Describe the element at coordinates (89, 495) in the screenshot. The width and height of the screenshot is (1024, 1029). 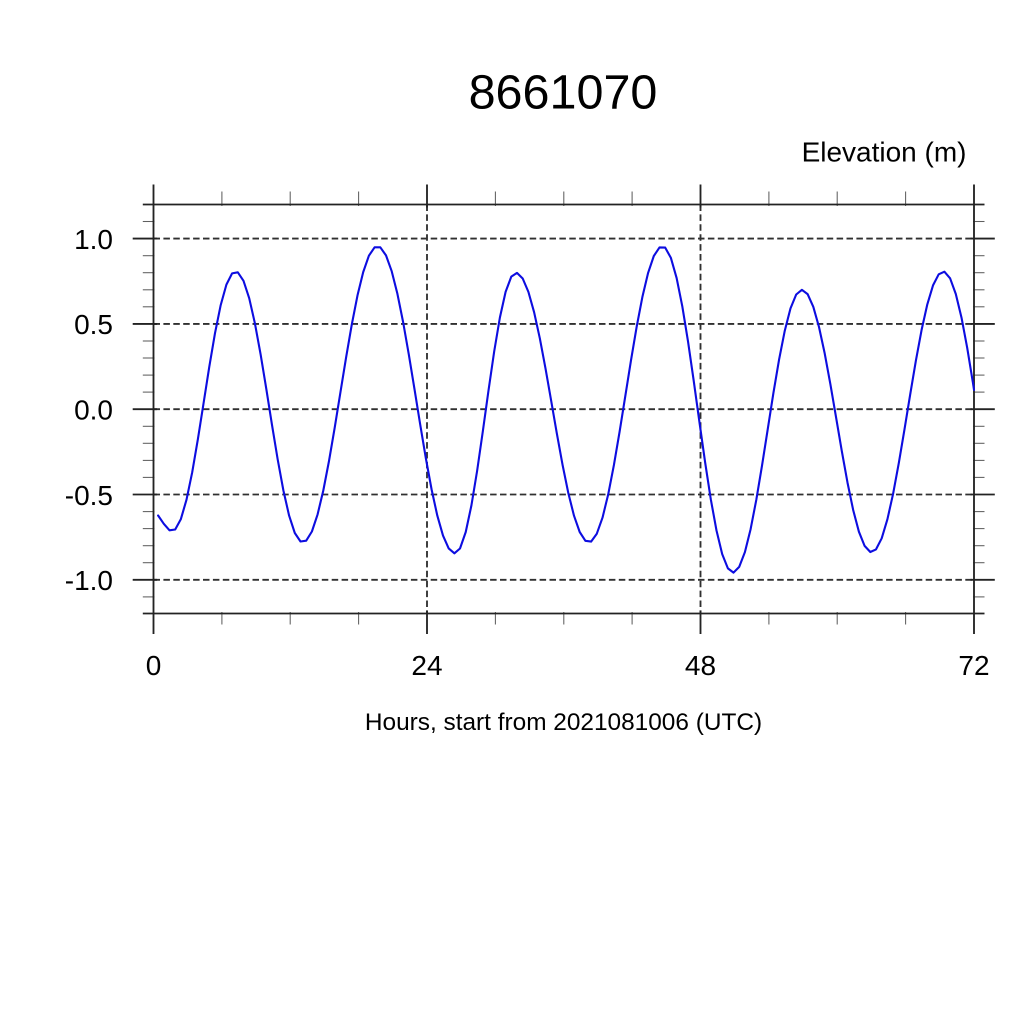
I see `svg-text: -0.5` at that location.